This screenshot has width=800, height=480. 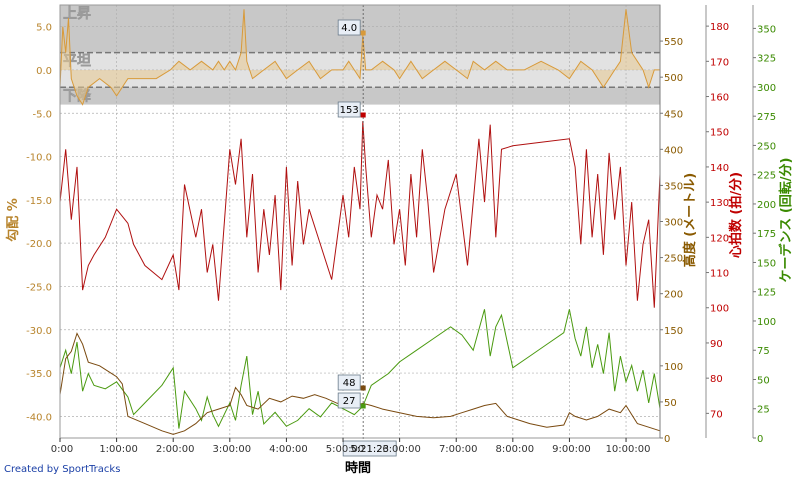 I want to click on cursor-hr-label: 153, so click(x=349, y=110).